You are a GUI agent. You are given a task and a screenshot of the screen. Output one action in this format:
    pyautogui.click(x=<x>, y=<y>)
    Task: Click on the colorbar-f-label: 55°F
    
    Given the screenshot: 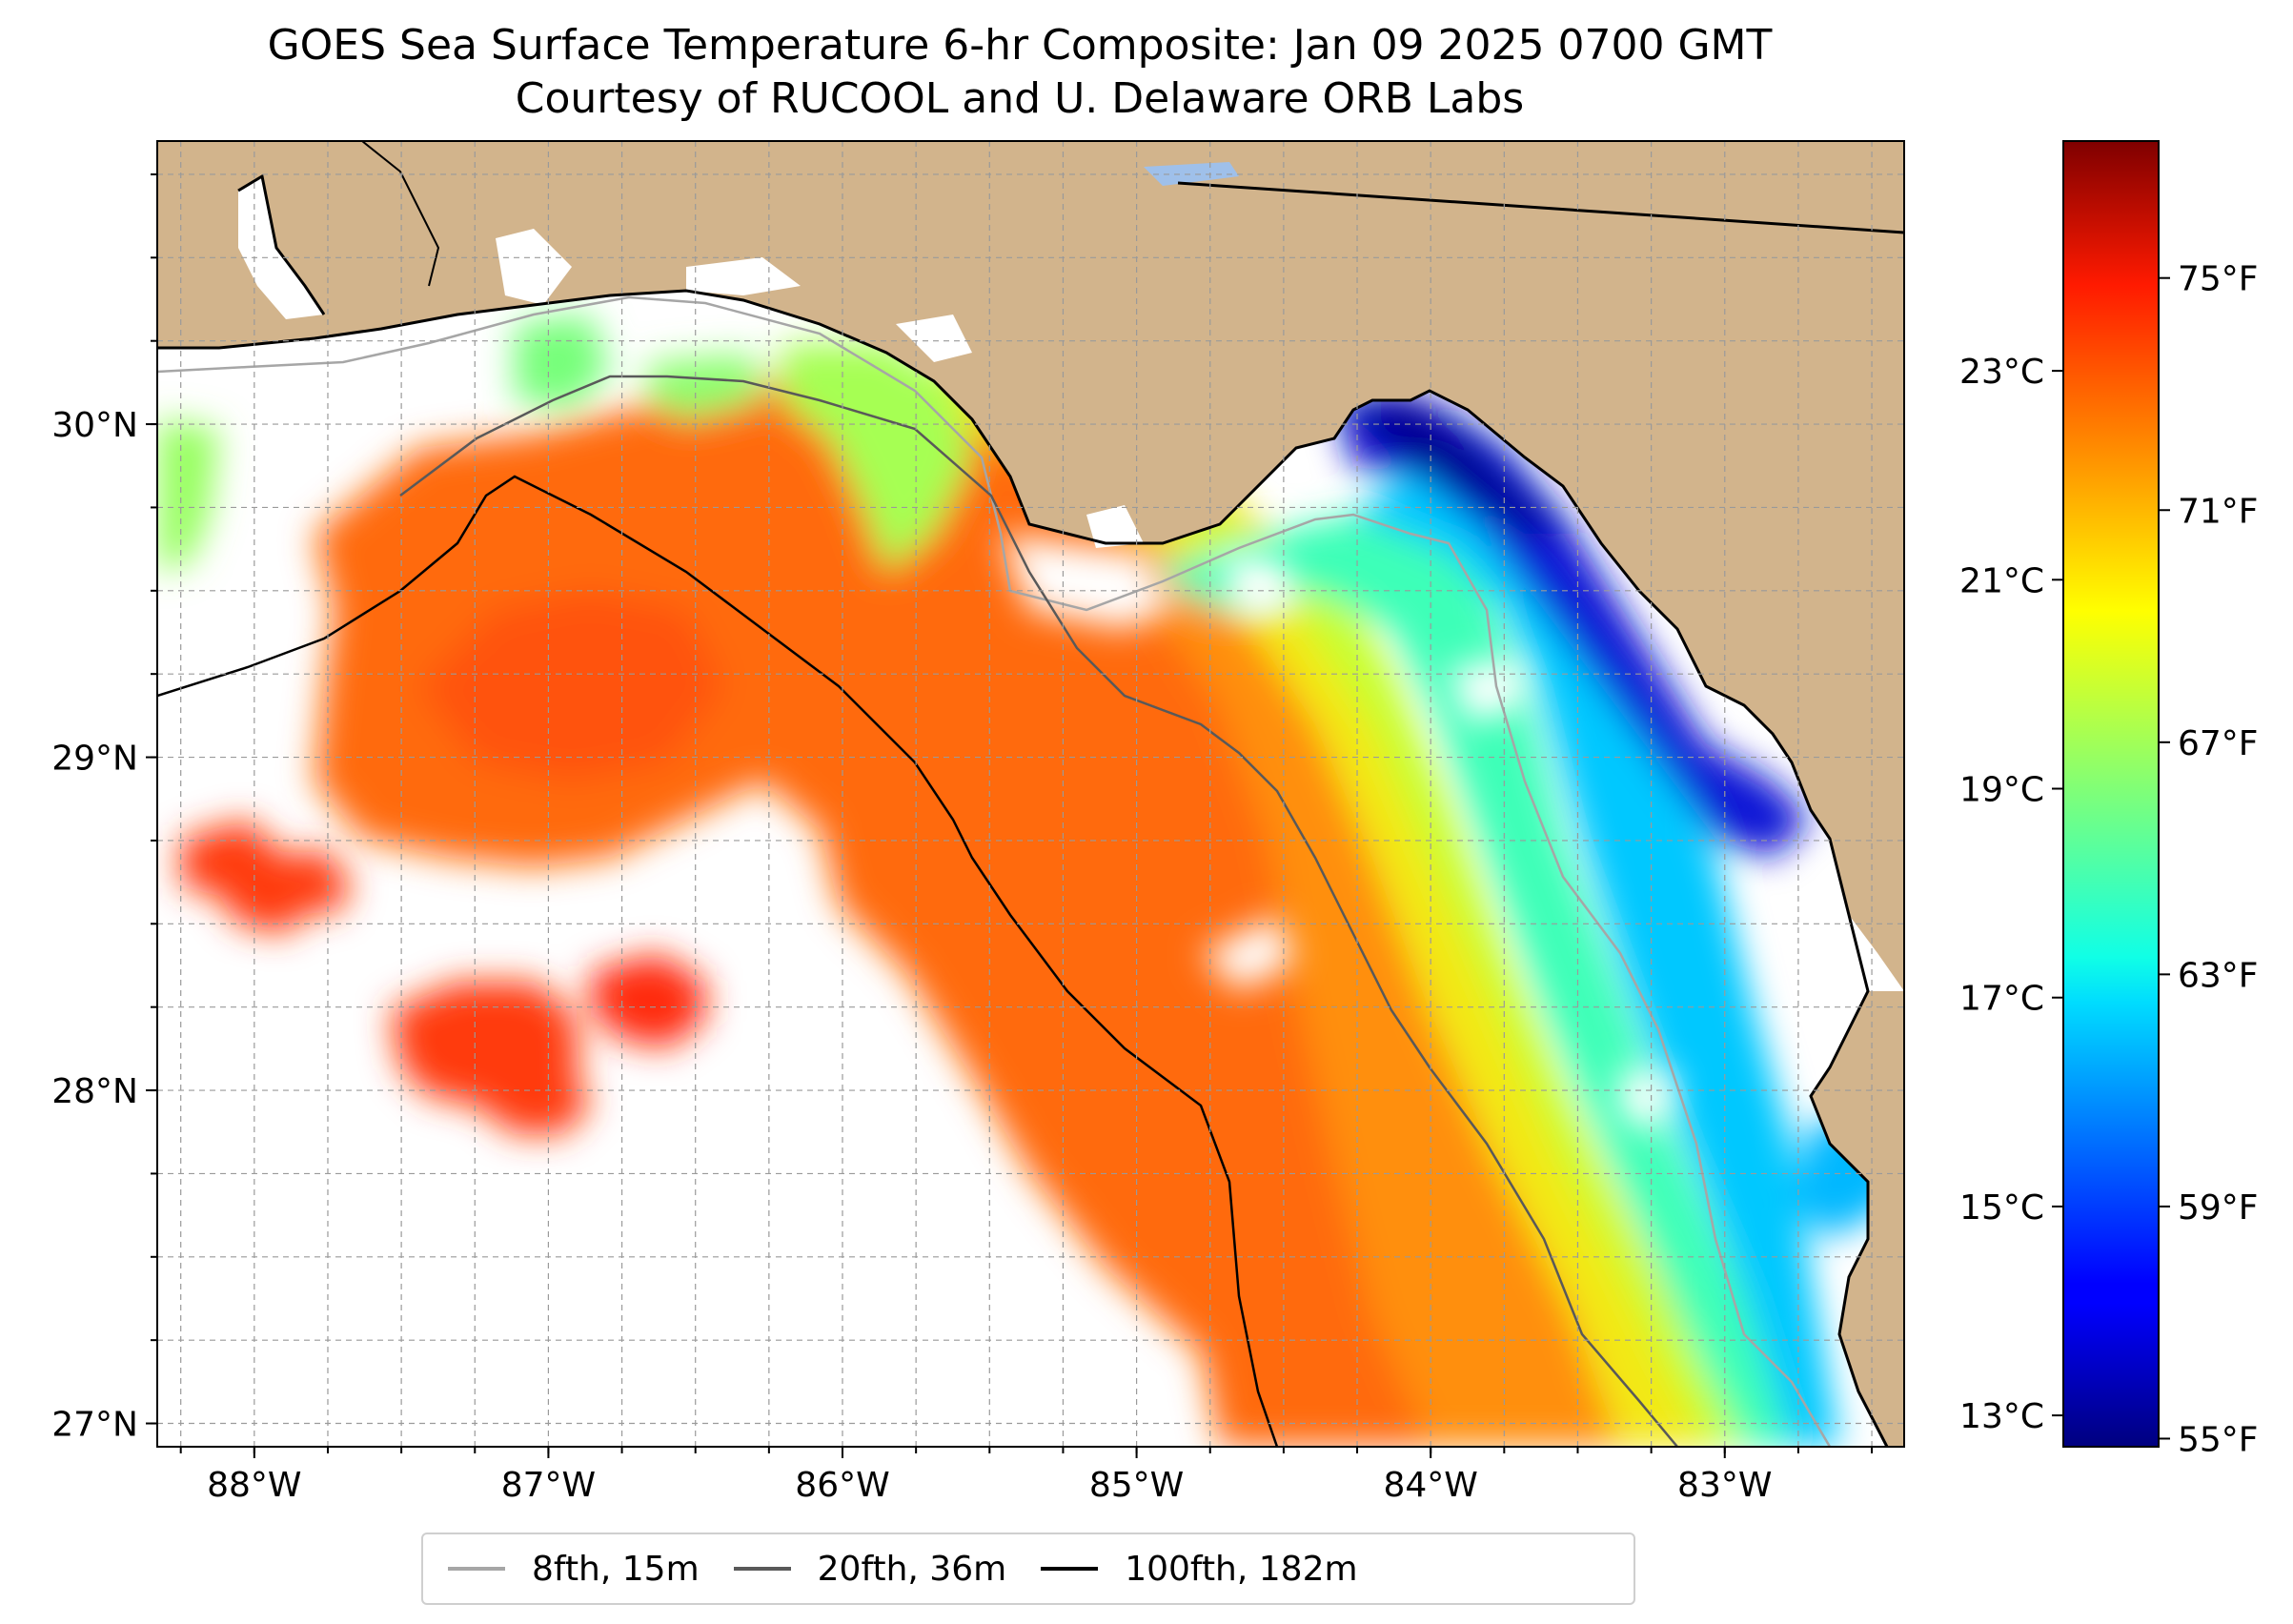 What is the action you would take?
    pyautogui.click(x=2218, y=1439)
    